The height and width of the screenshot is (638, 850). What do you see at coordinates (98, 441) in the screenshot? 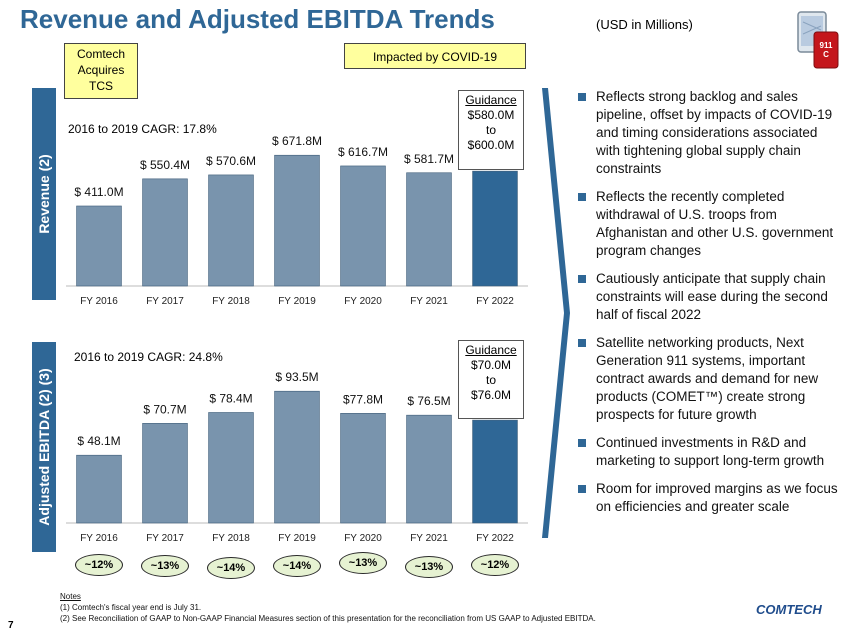
I see `bar-value-label: $ 48.1M` at bounding box center [98, 441].